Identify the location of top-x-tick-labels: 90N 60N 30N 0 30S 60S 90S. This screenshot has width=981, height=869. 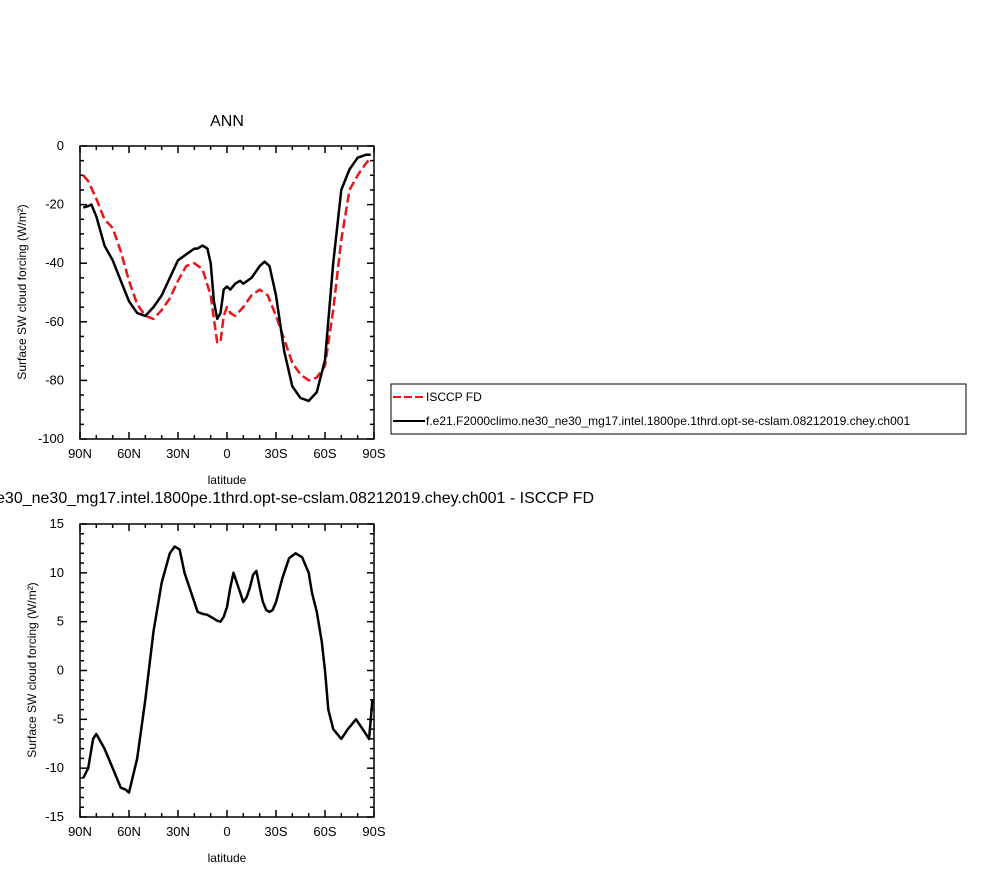
(227, 453).